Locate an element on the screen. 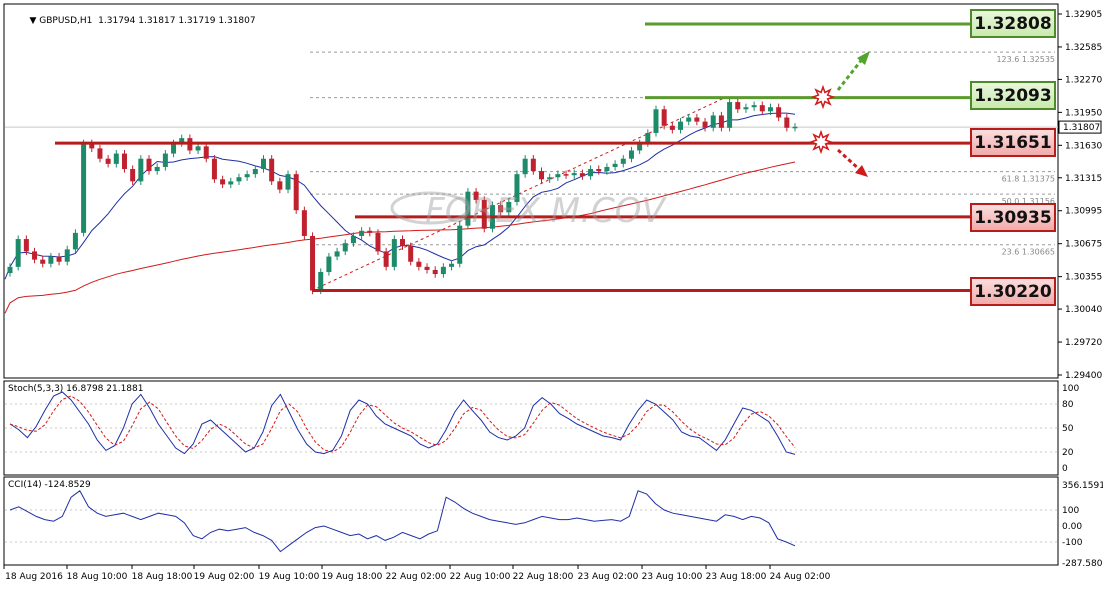 This screenshot has height=592, width=1103. x-axis-label: 23 Aug 02:00 is located at coordinates (608, 577).